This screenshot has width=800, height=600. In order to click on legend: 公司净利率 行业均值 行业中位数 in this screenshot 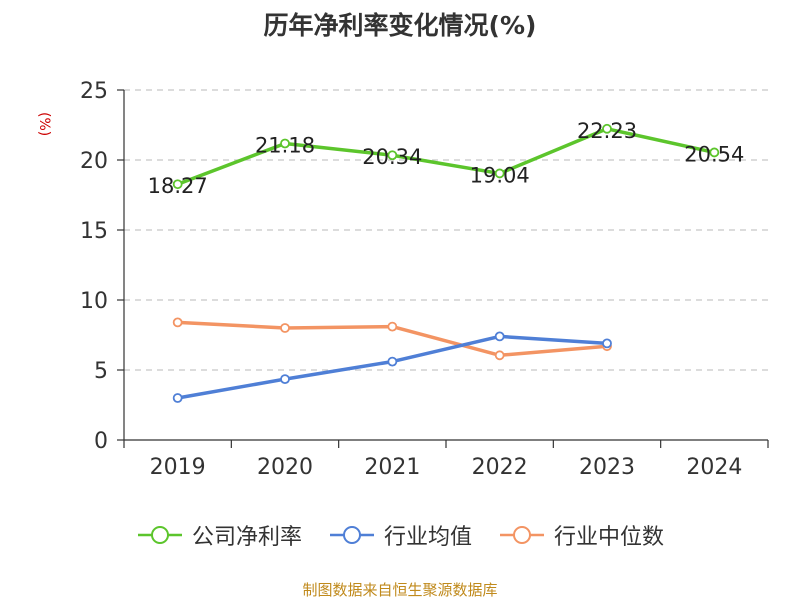, I will do `click(400, 535)`.